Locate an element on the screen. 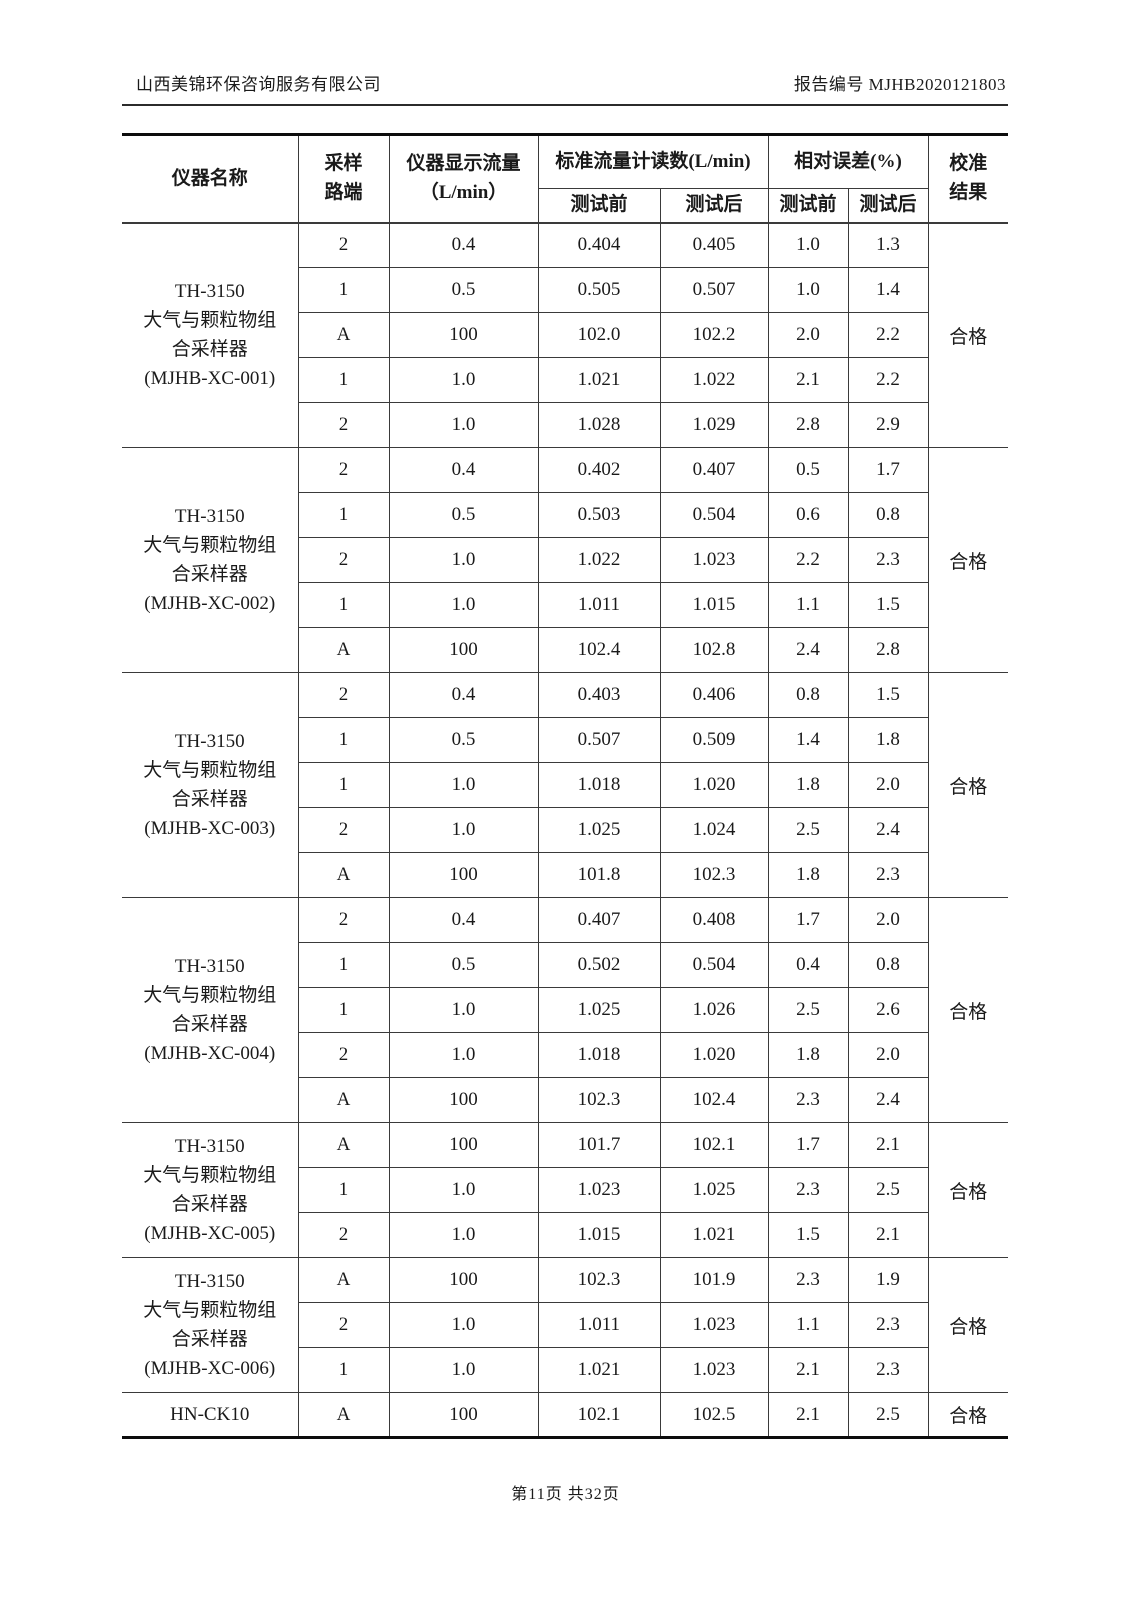 The height and width of the screenshot is (1600, 1131). error-before-cell: 1.5 is located at coordinates (808, 1235).